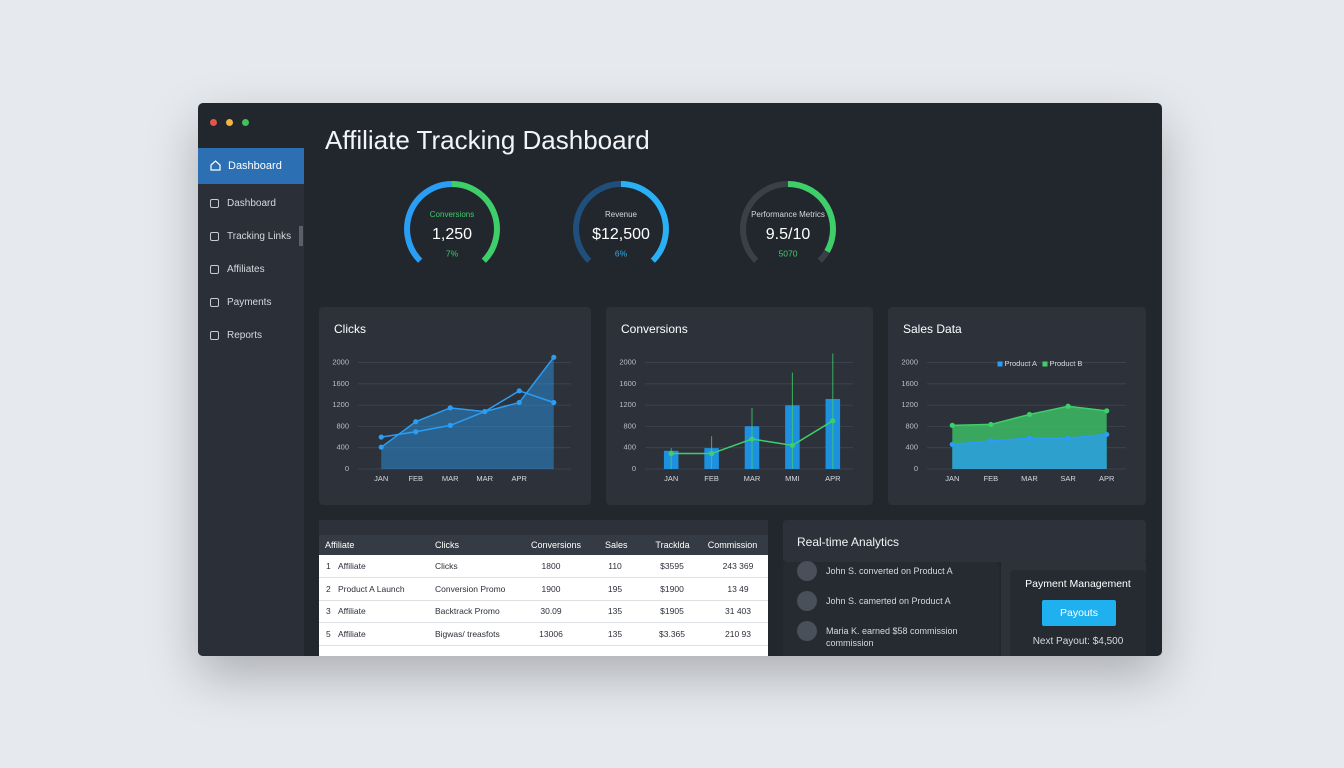  I want to click on page-title: Affiliate Tracking Dashboard, so click(487, 140).